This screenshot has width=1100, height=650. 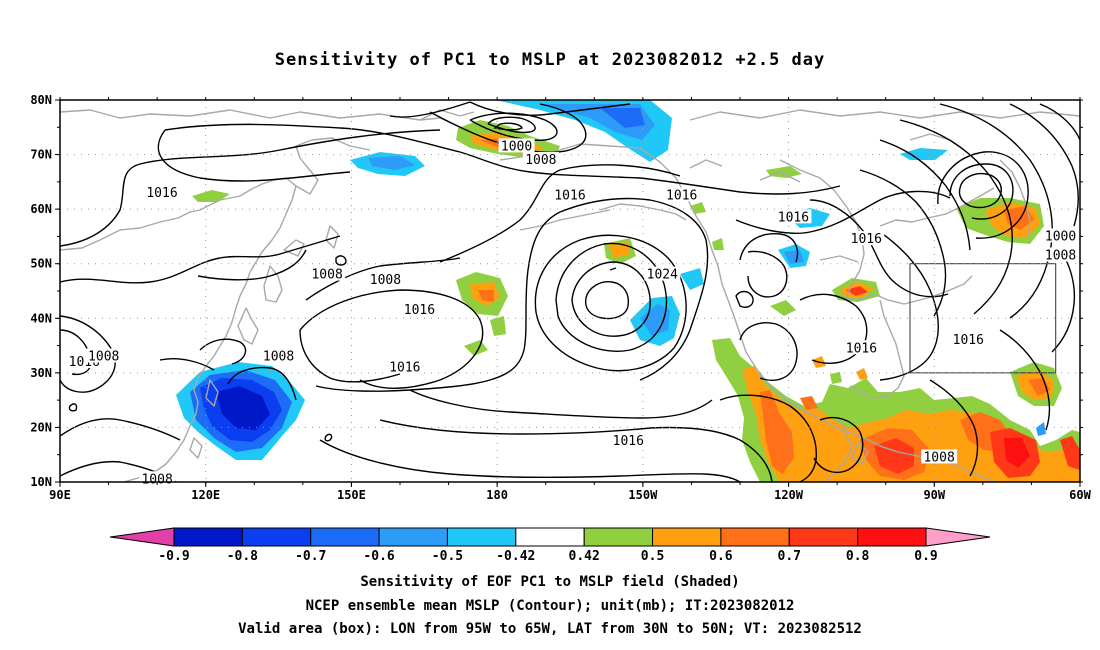 What do you see at coordinates (789, 495) in the screenshot?
I see `lon-label: 120W` at bounding box center [789, 495].